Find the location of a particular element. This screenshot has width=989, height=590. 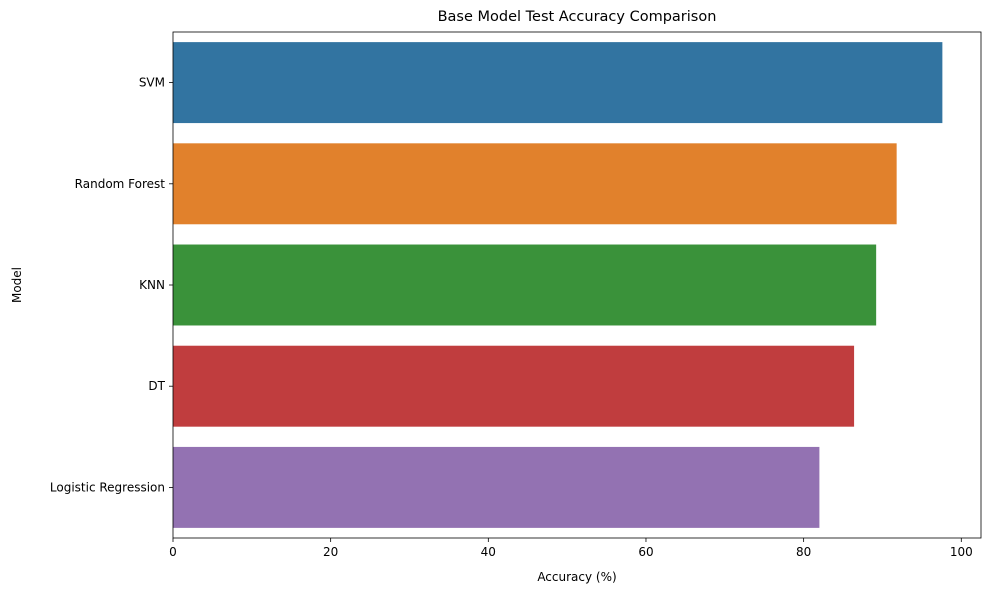

y-axis-label: Model is located at coordinates (17, 285).